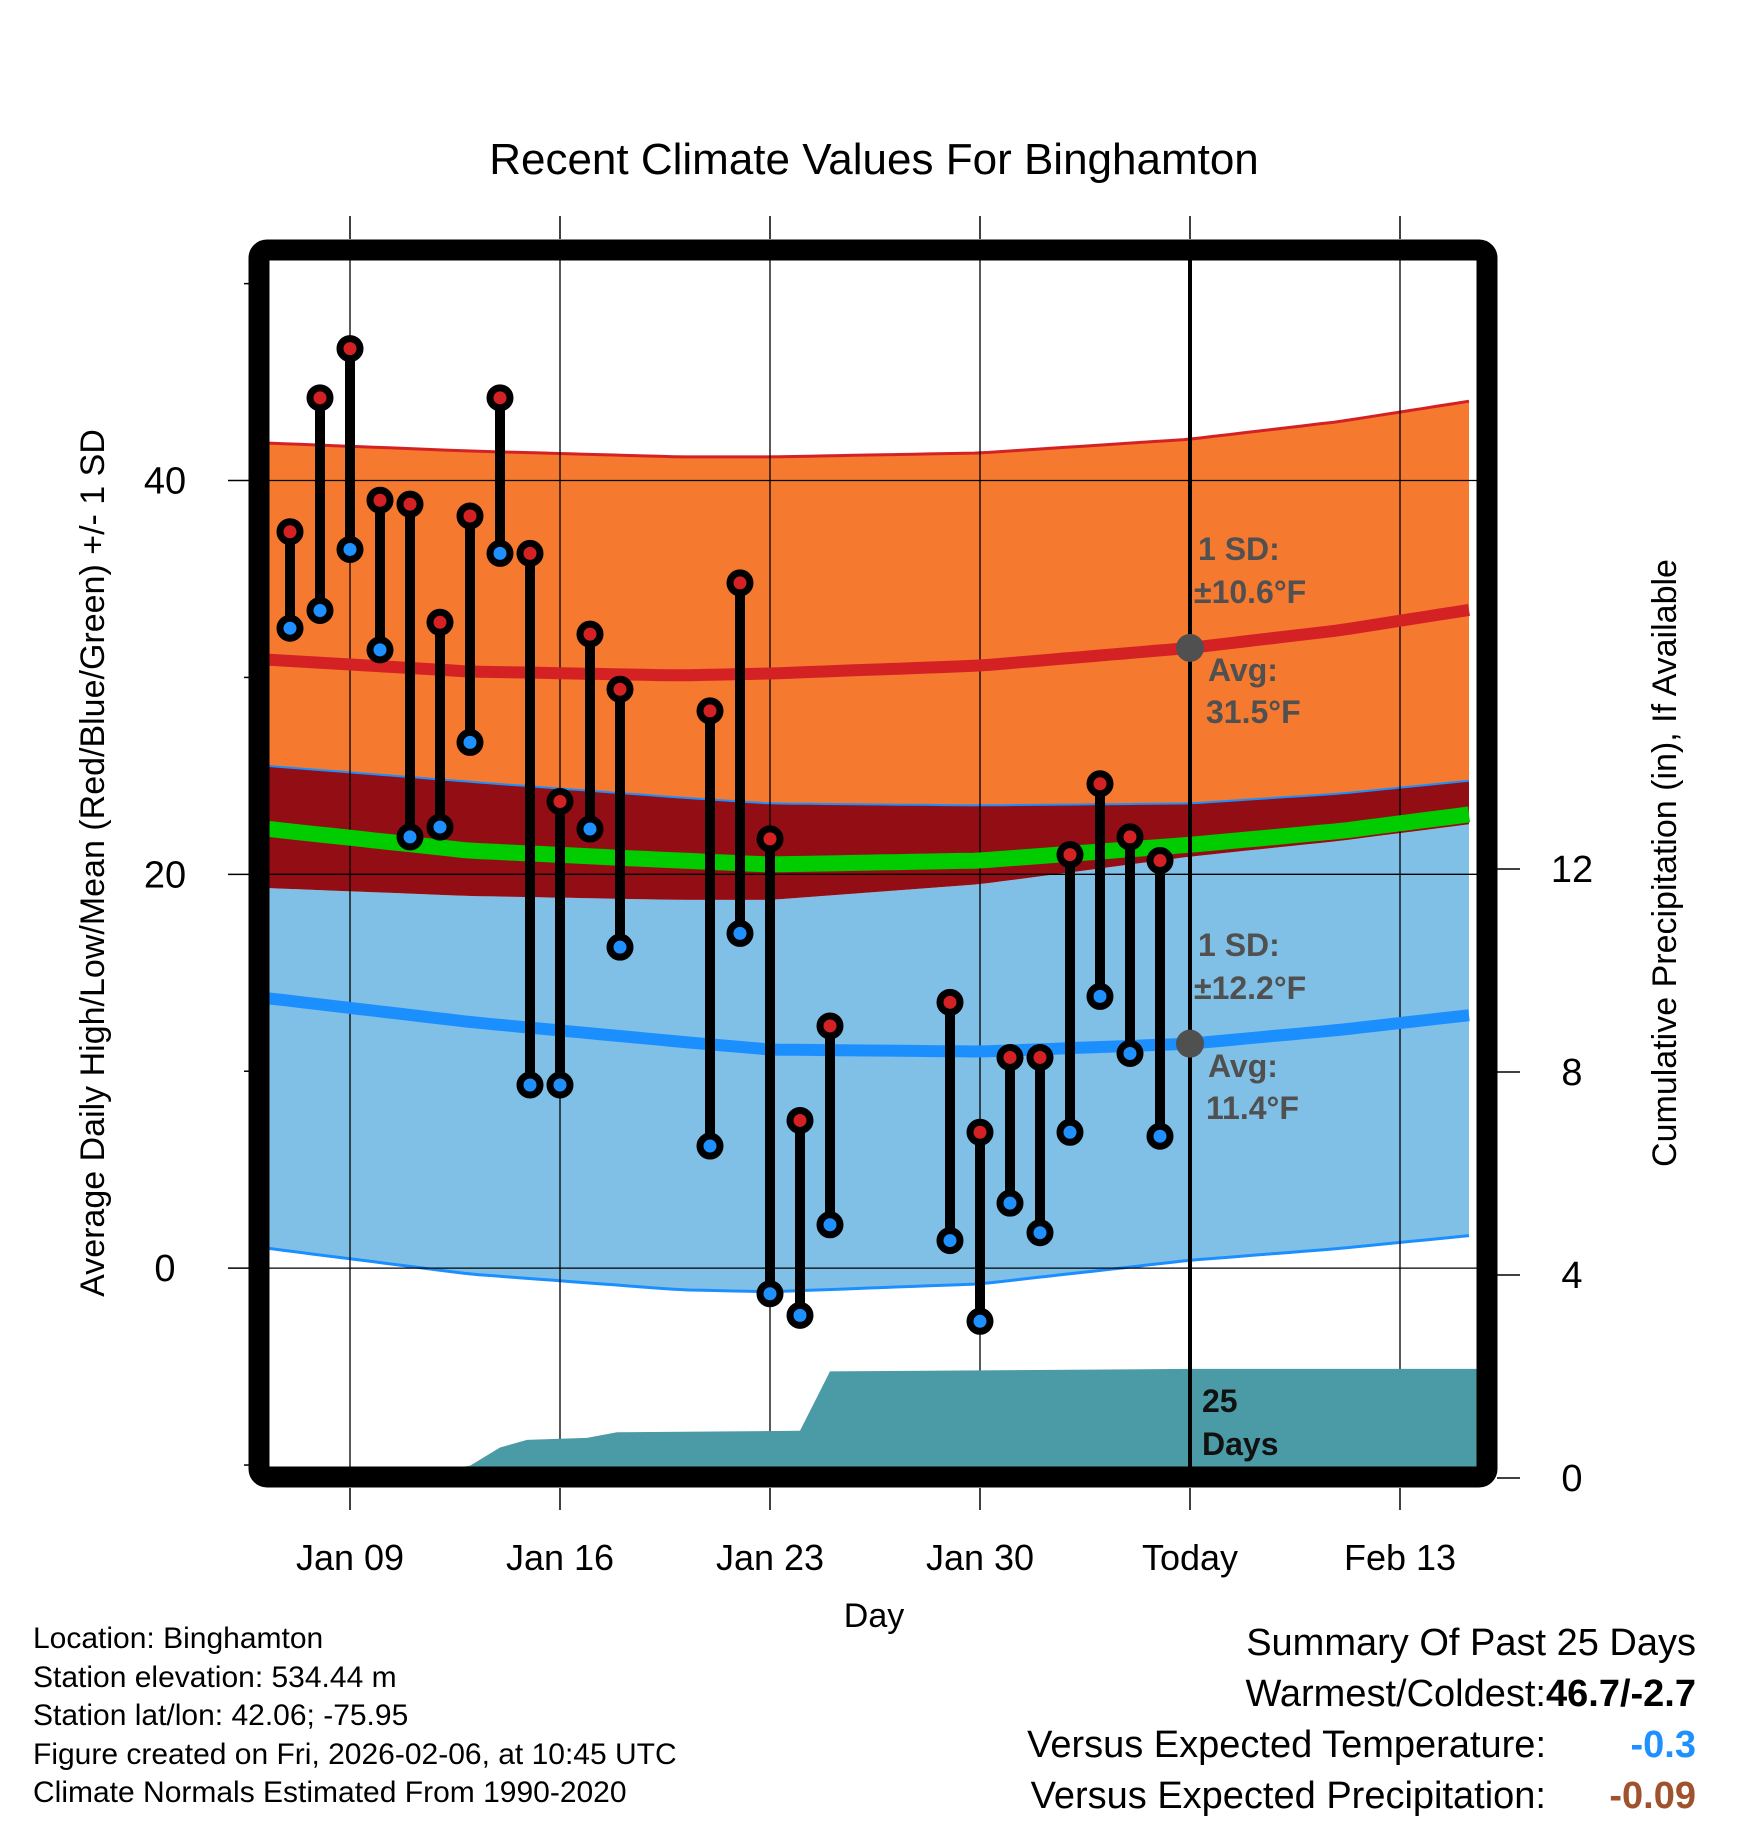 The height and width of the screenshot is (1828, 1748). I want to click on high-avg-marker, so click(1190, 647).